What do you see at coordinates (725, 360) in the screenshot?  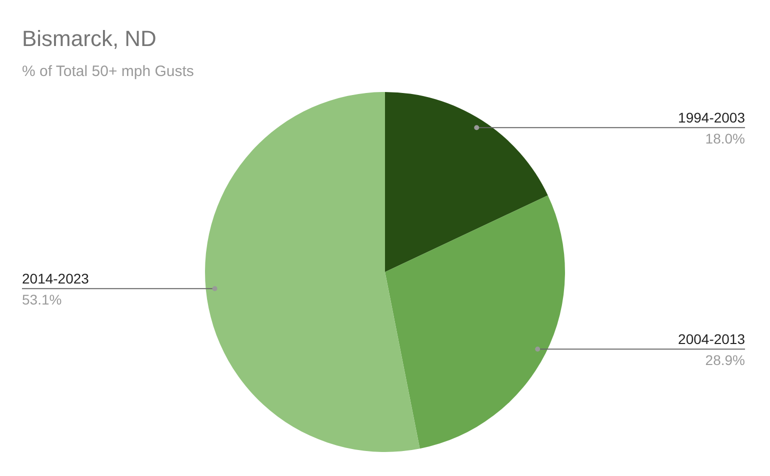 I see `data-label: 28.9%` at bounding box center [725, 360].